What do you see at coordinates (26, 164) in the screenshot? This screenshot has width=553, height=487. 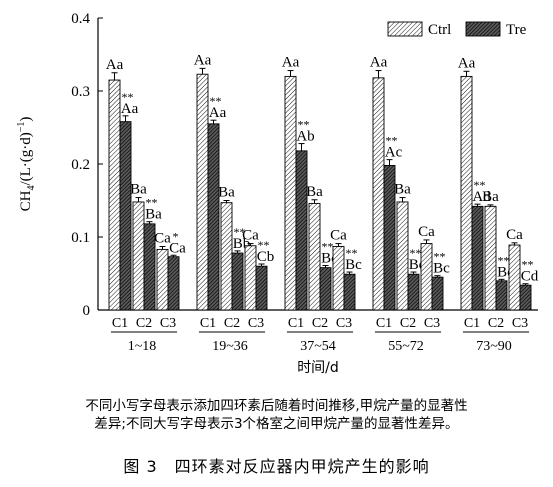 I see `y-axis-label: CH4/(L·(g·d)−1)` at bounding box center [26, 164].